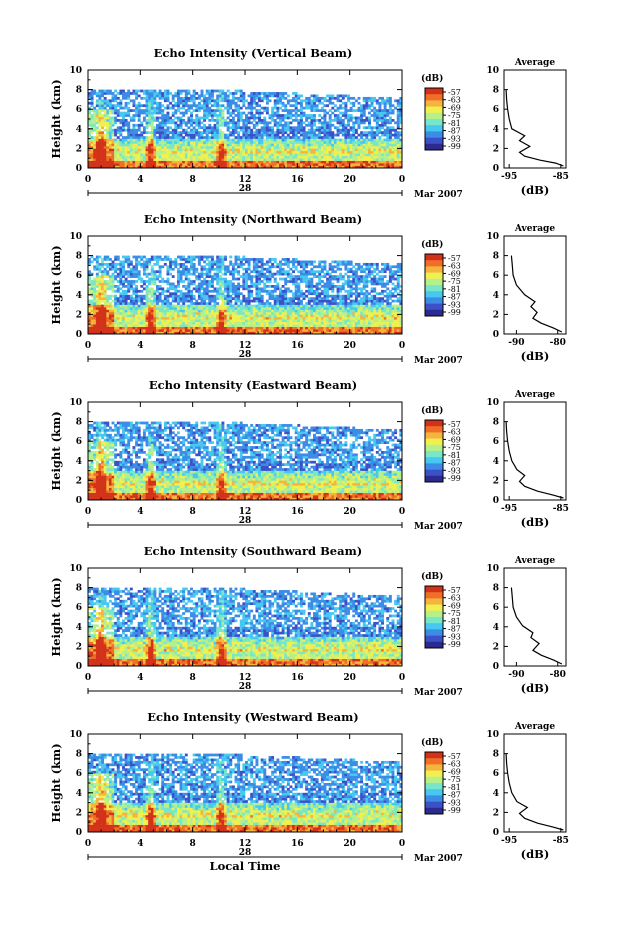 The width and height of the screenshot is (620, 929). Describe the element at coordinates (535, 190) in the screenshot. I see `profile-x-axis-label: (dB)` at that location.